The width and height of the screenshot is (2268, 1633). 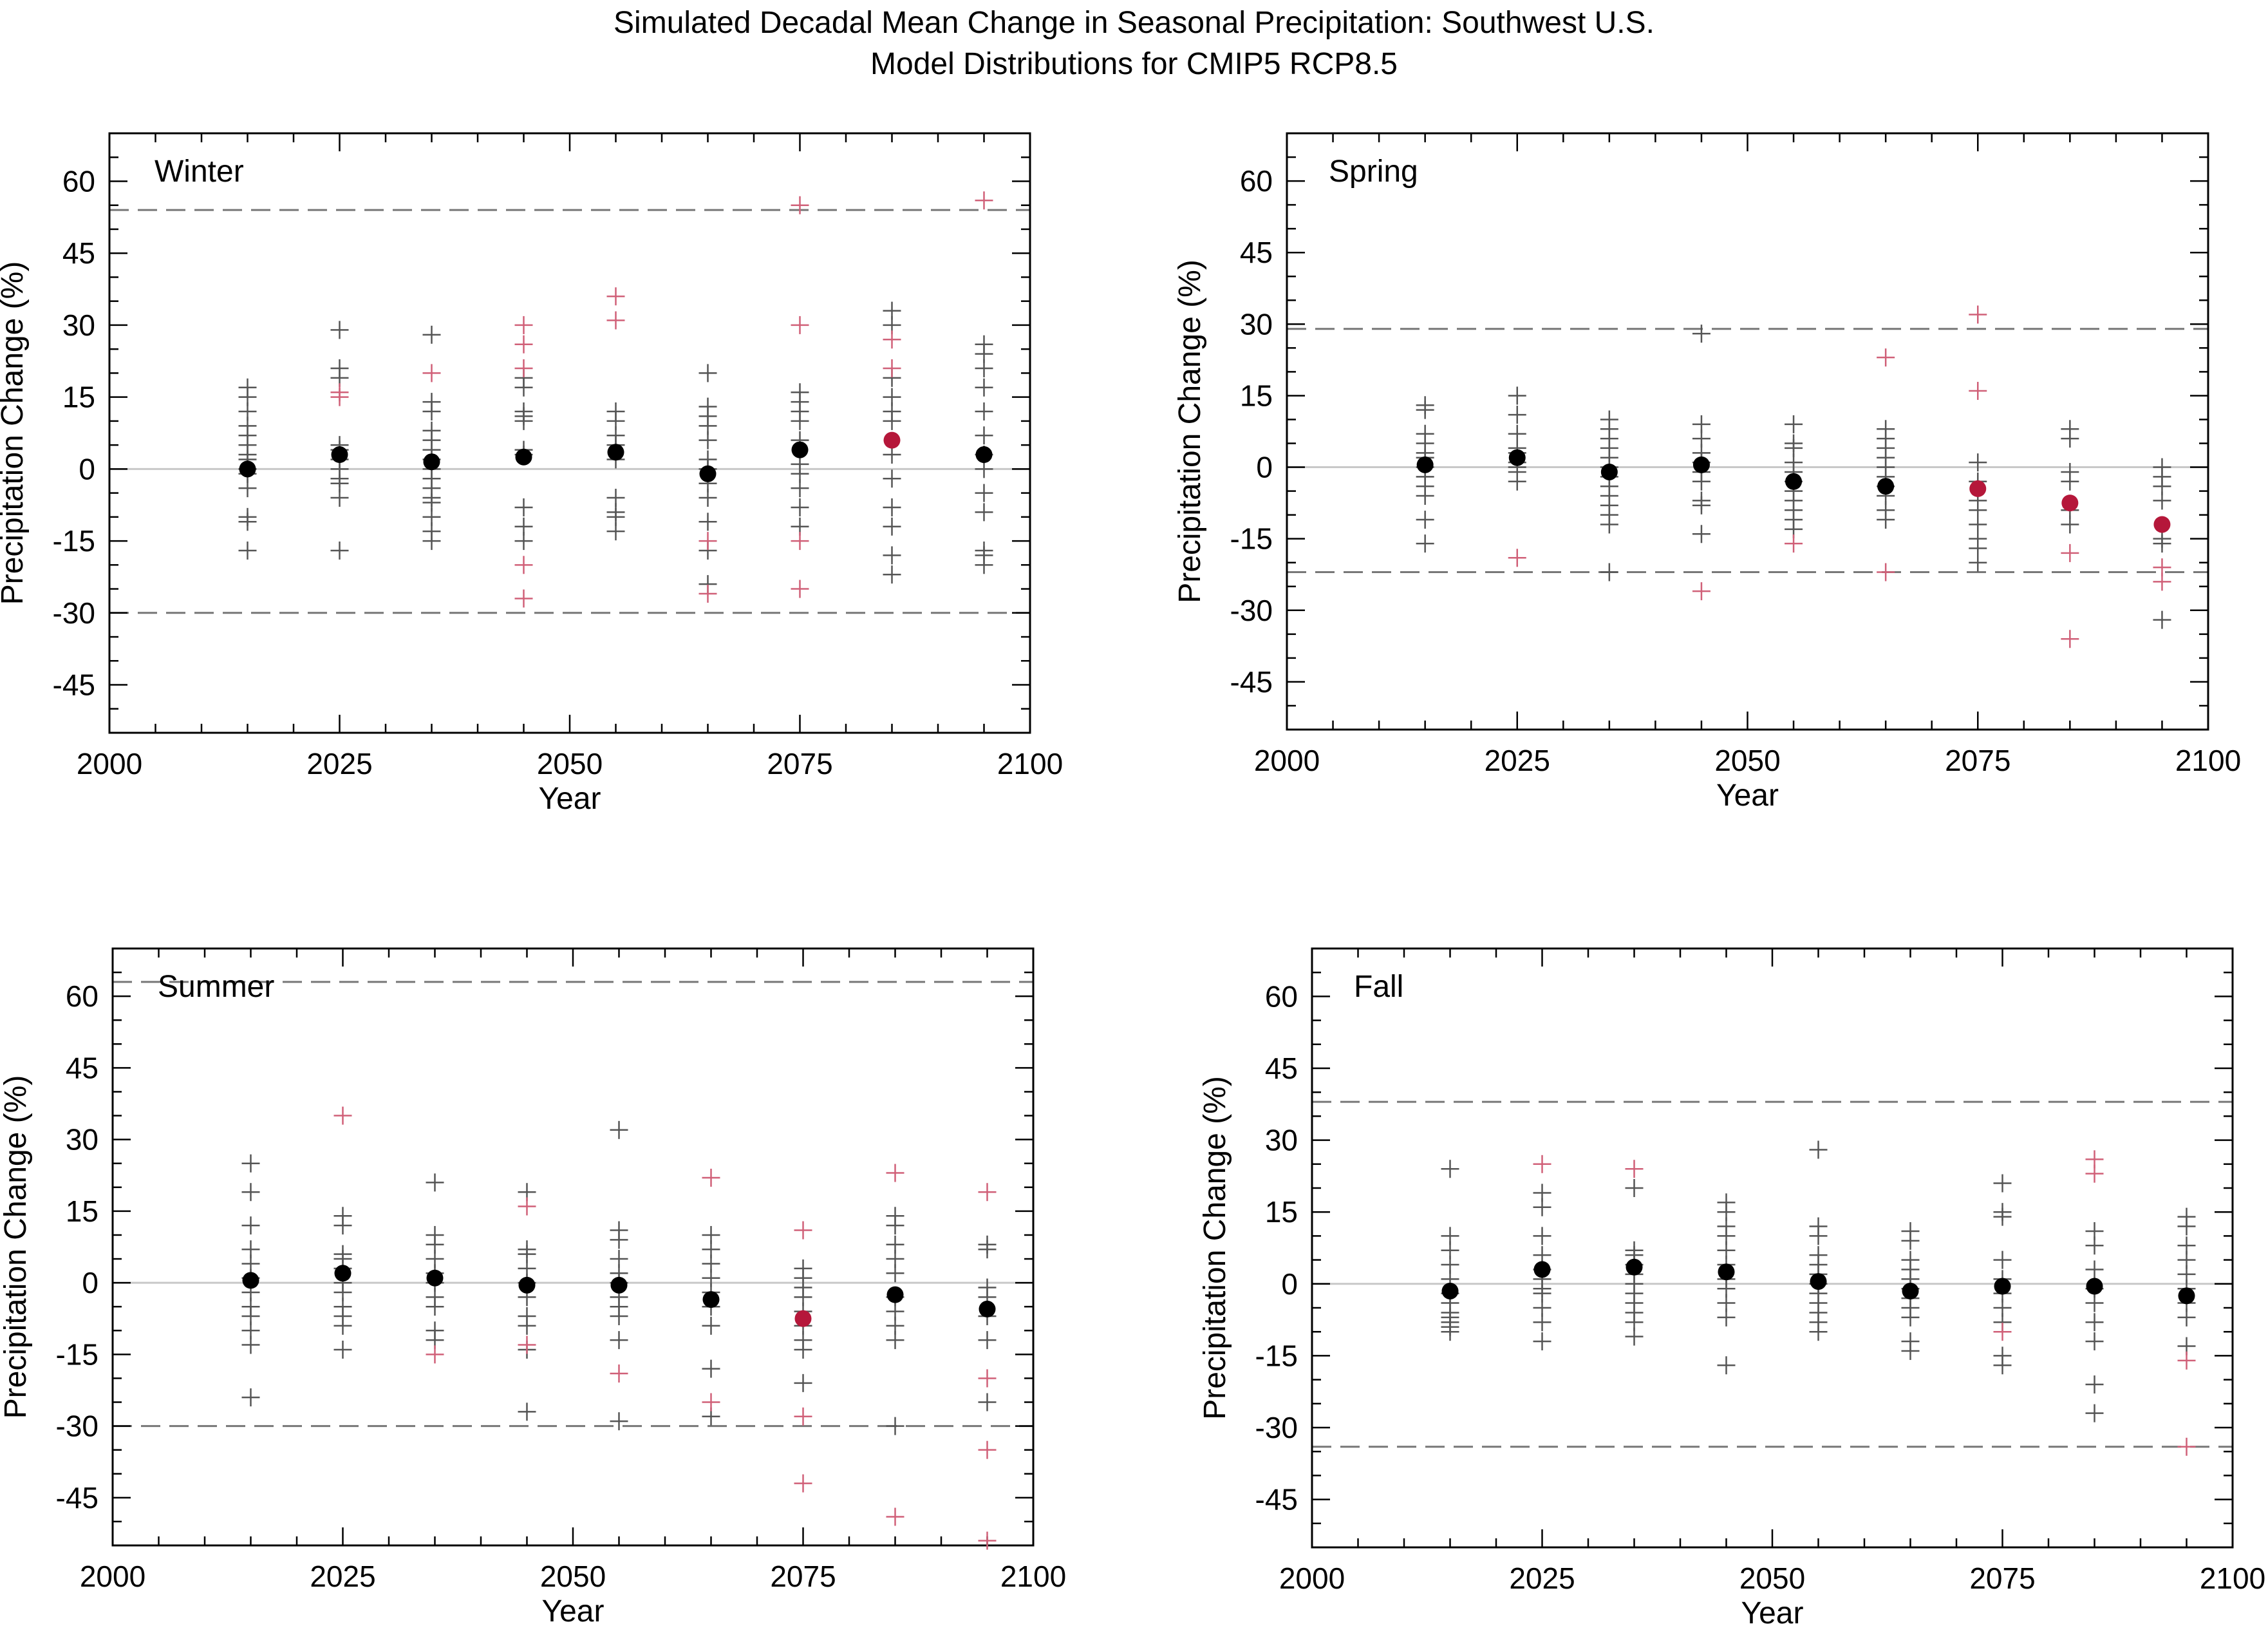 I want to click on figure-title-line-2: Model Distributions for CMIP5 RCP8.5, so click(x=1134, y=64).